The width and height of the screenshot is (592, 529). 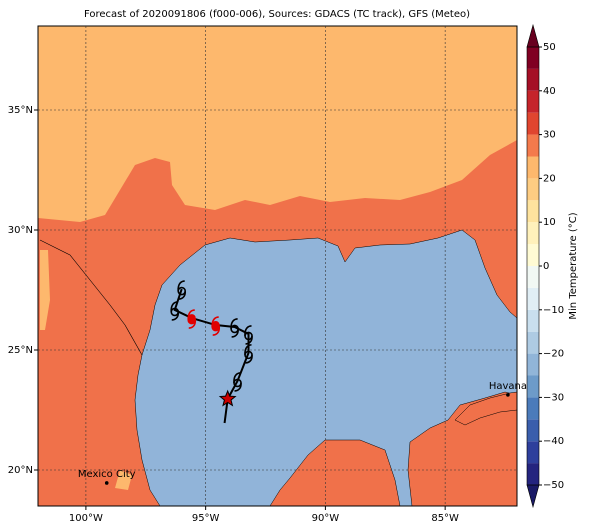 I want to click on lon-tick-label: 90°W, so click(x=326, y=518).